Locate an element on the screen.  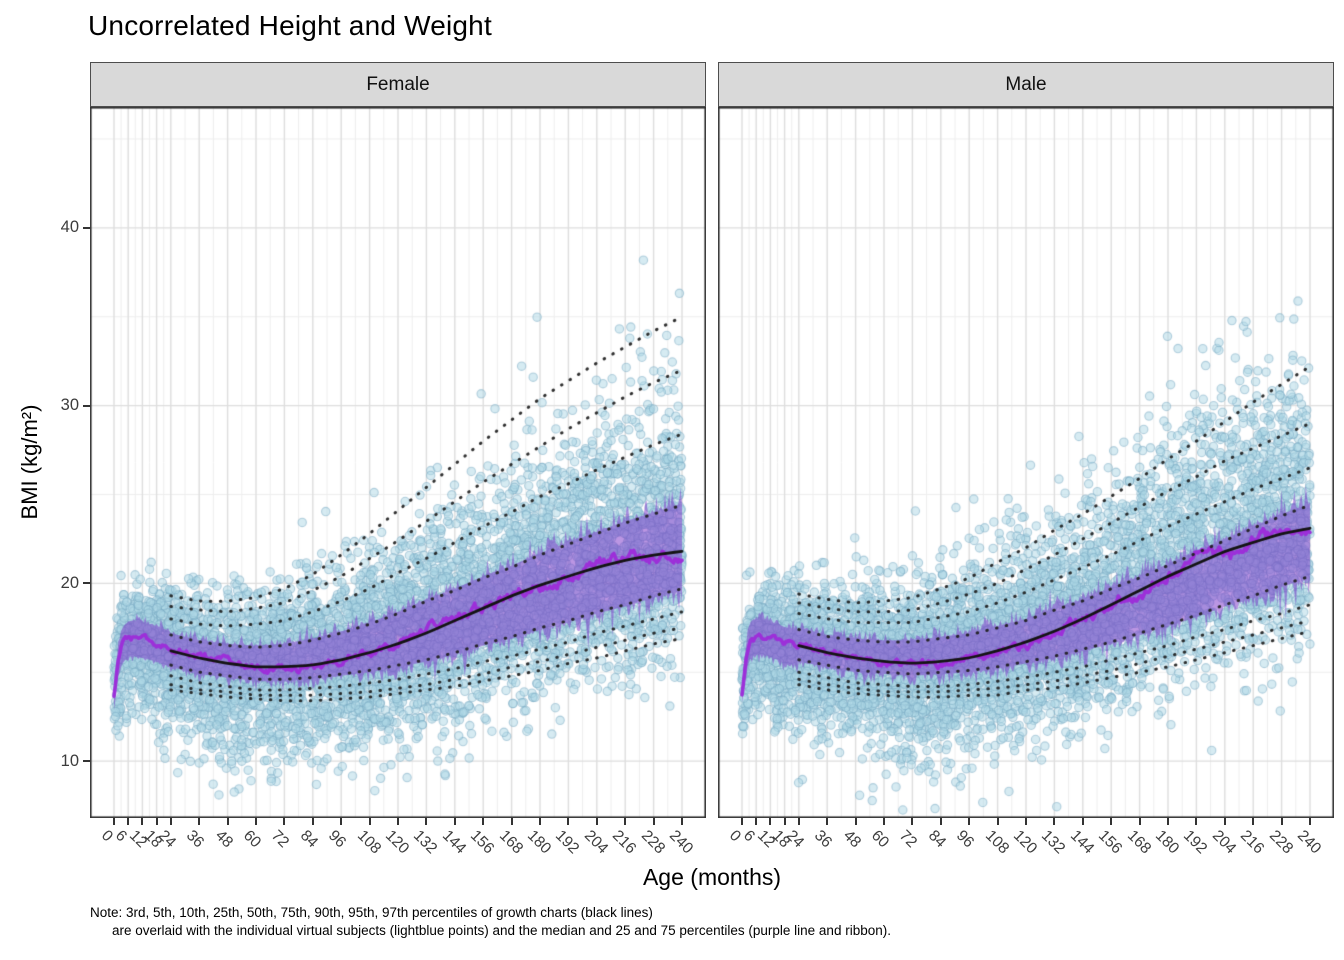
x-tick-label: 72 is located at coordinates (280, 839).